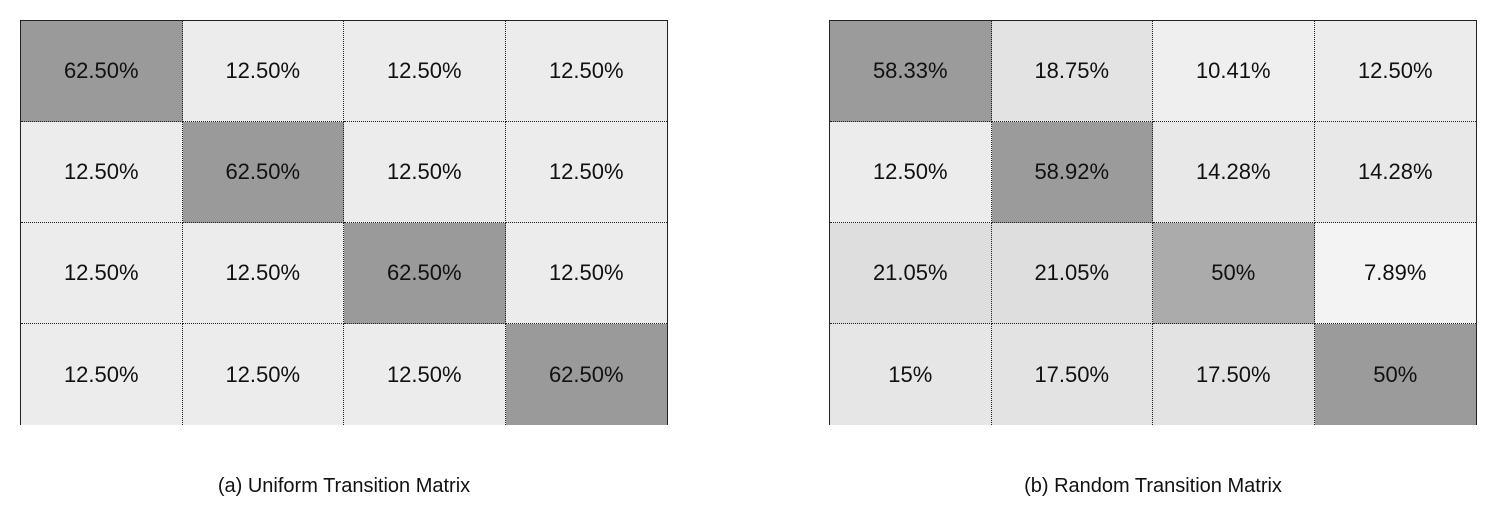  I want to click on matrix-cell: 10.41%, so click(1234, 71).